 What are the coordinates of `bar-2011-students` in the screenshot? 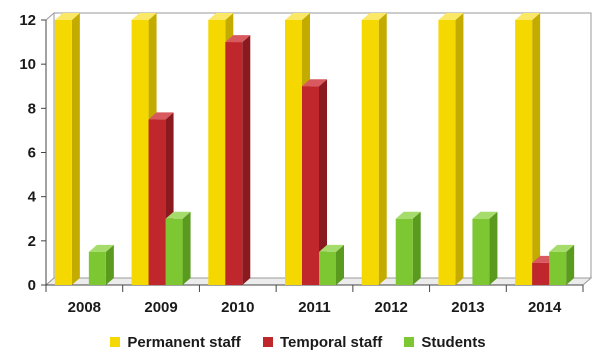 It's located at (331, 264).